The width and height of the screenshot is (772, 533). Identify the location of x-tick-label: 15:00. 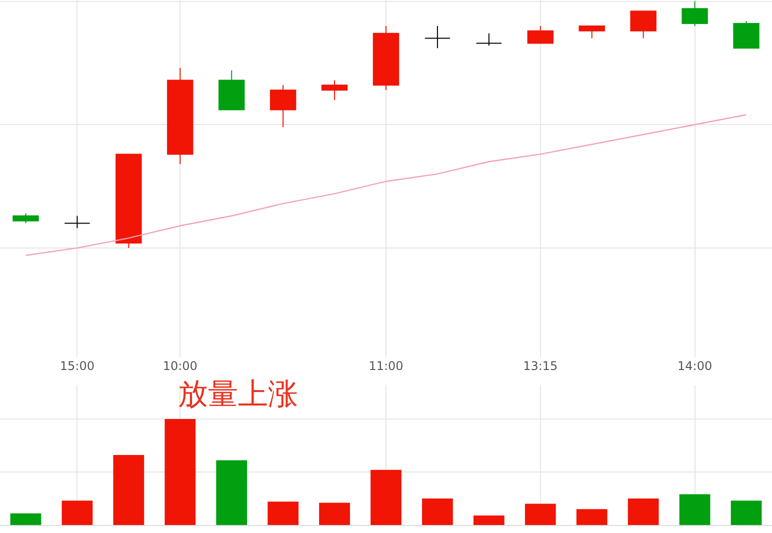
(77, 366).